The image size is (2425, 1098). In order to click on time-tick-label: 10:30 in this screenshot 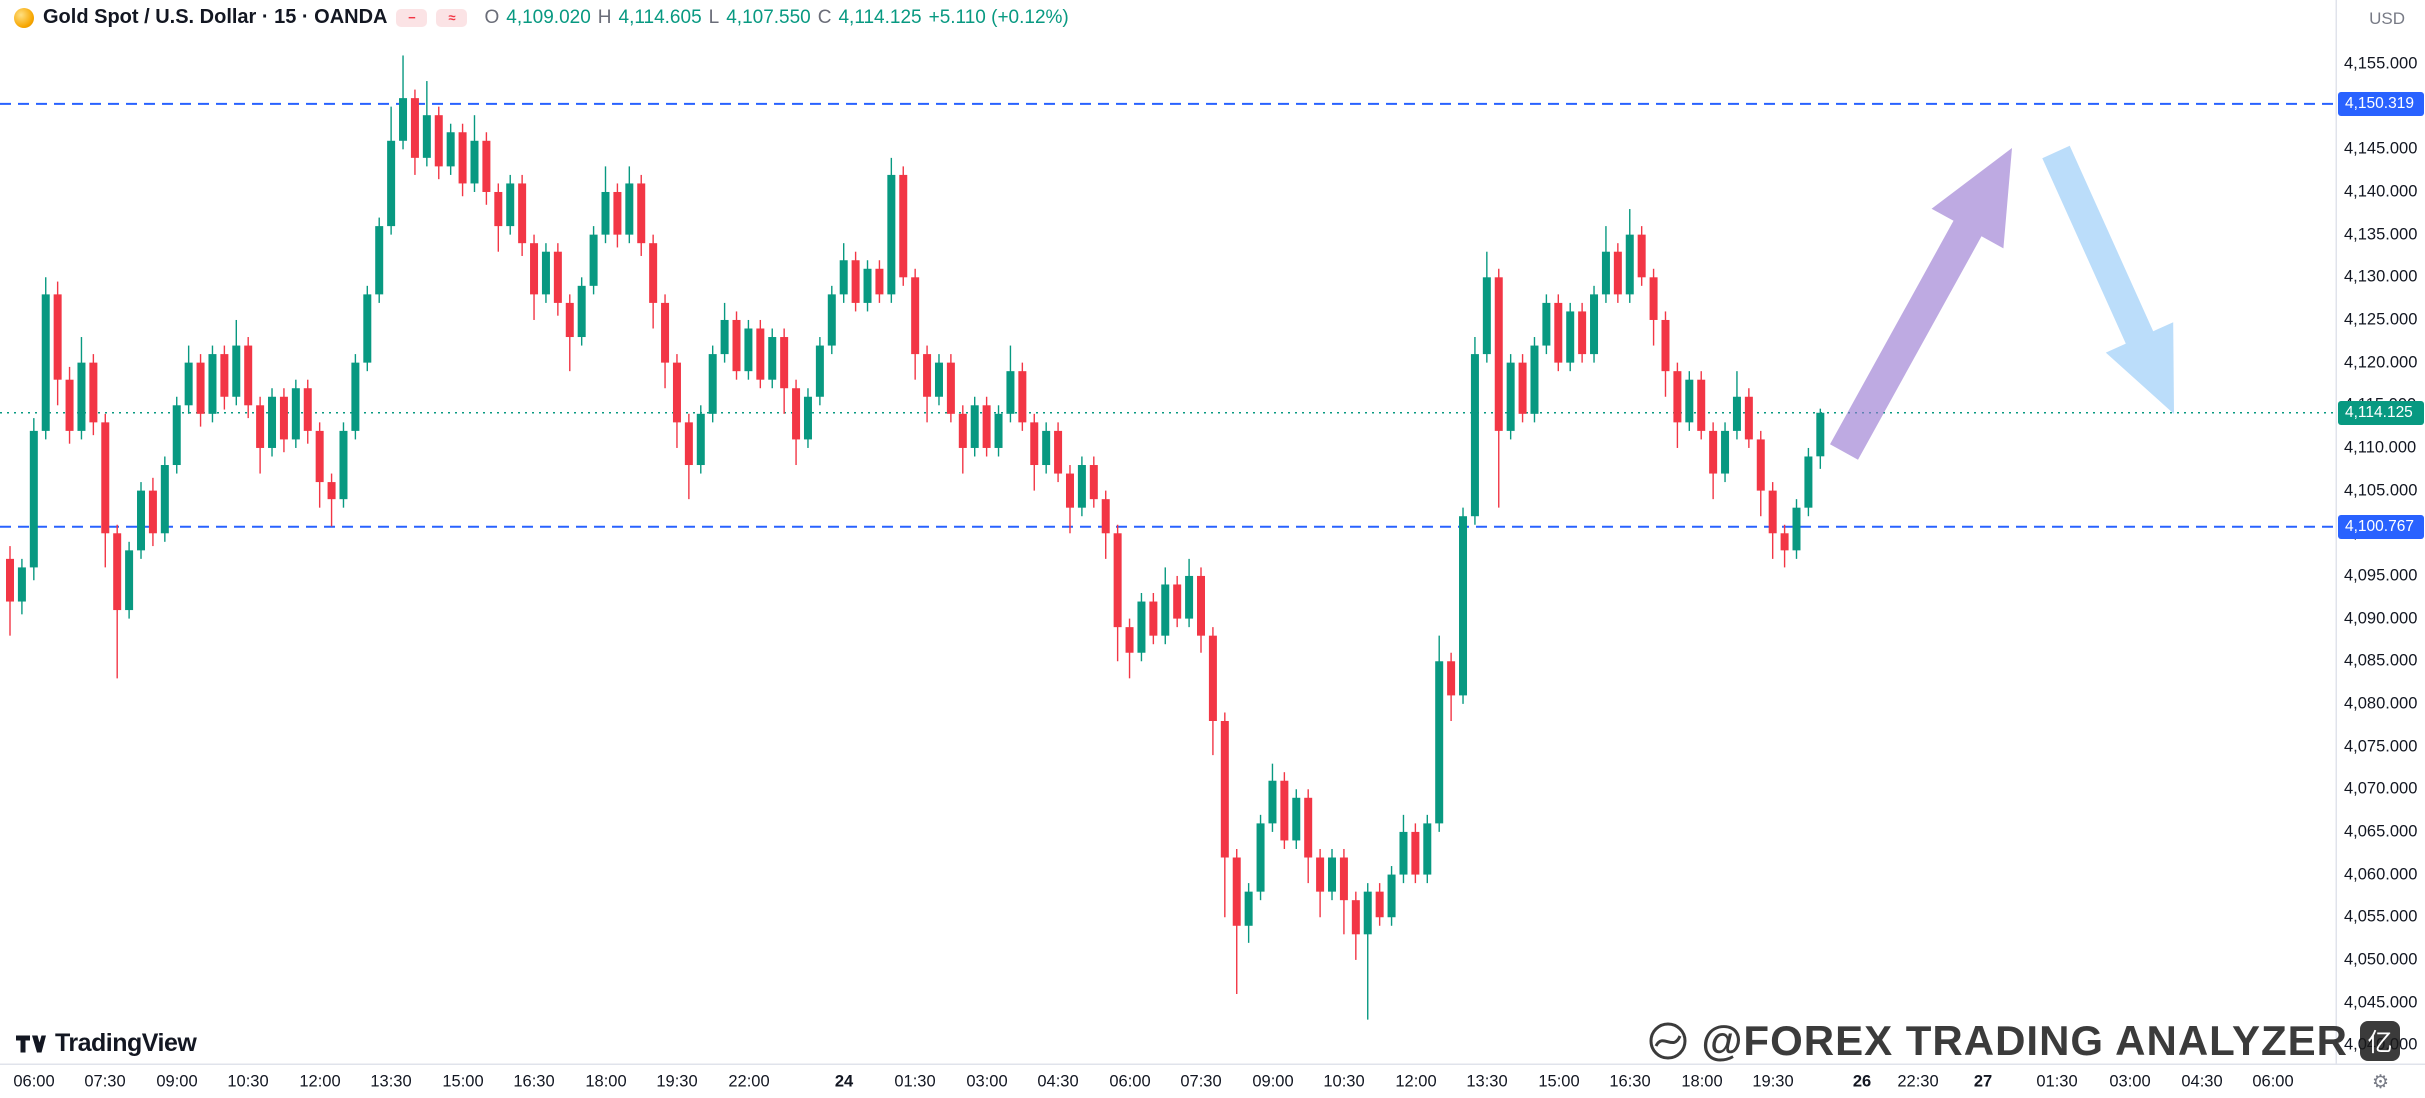, I will do `click(1344, 1081)`.